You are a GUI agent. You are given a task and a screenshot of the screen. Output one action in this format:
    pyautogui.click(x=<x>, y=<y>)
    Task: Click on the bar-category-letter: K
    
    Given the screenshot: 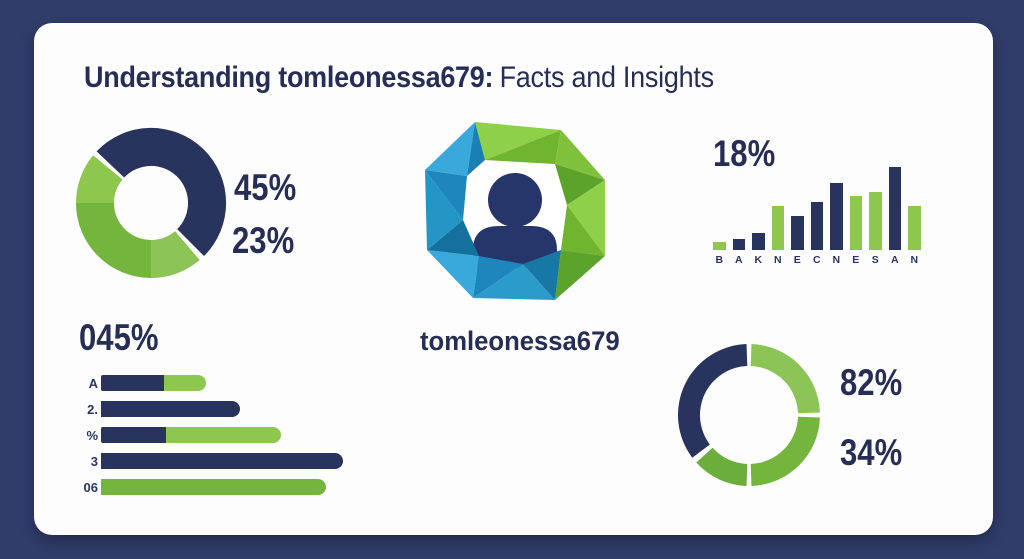 What is the action you would take?
    pyautogui.click(x=758, y=260)
    